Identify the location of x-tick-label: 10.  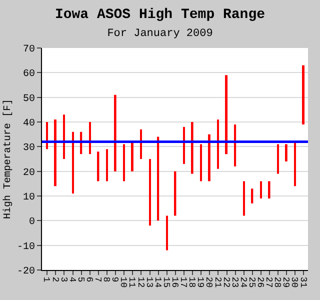
(123, 282).